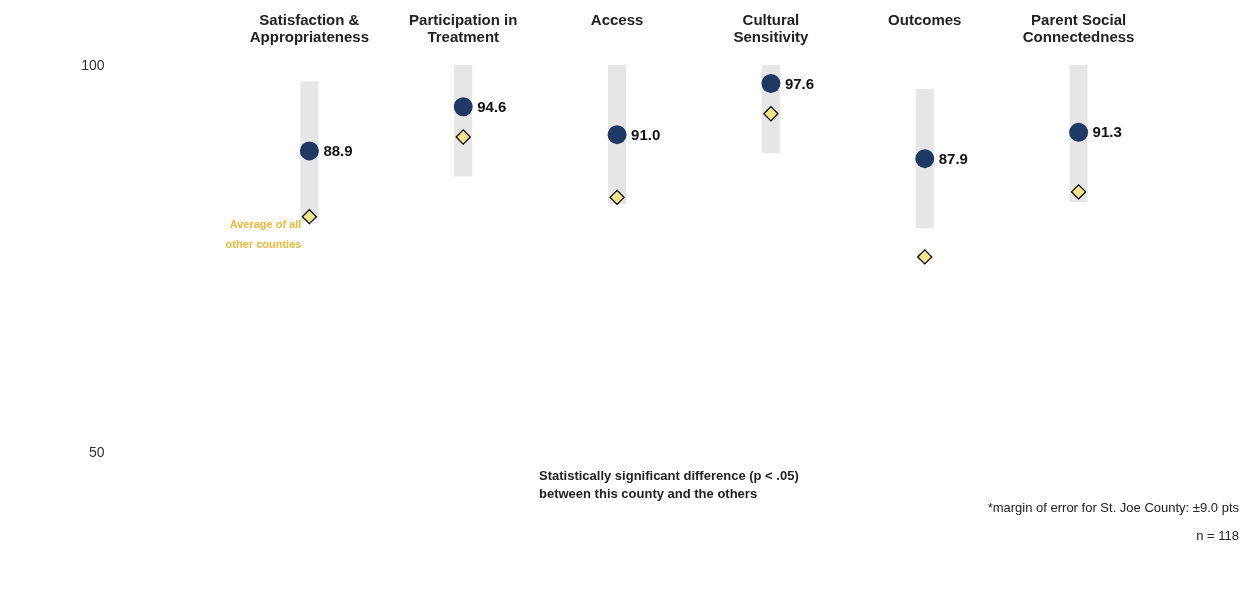  What do you see at coordinates (93, 64) in the screenshot?
I see `y-tick-label: 100` at bounding box center [93, 64].